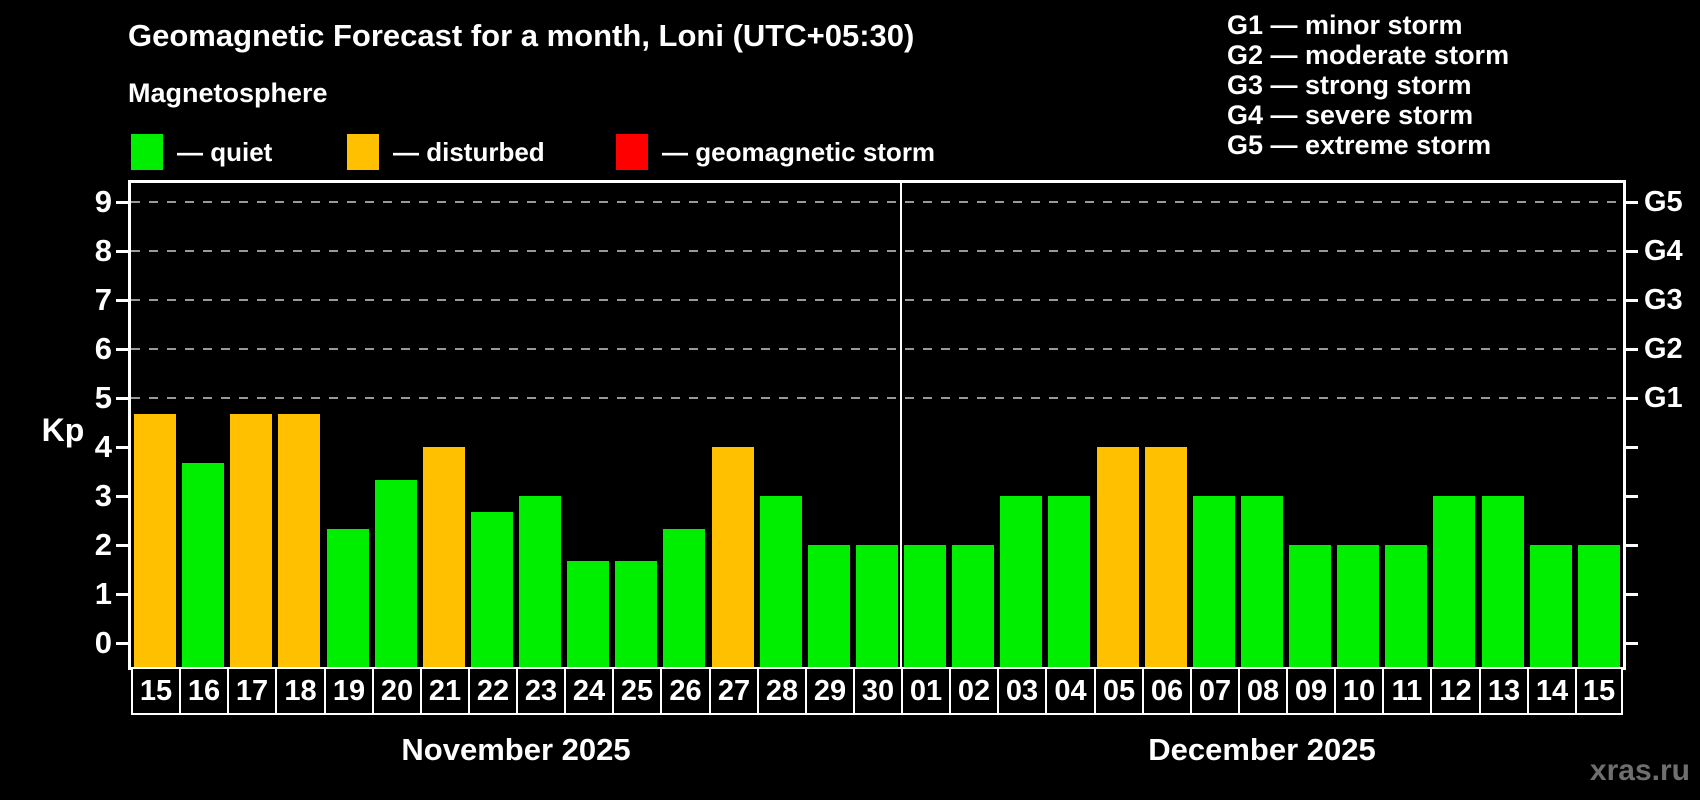  Describe the element at coordinates (103, 250) in the screenshot. I see `y-axis-label-8: 8` at that location.